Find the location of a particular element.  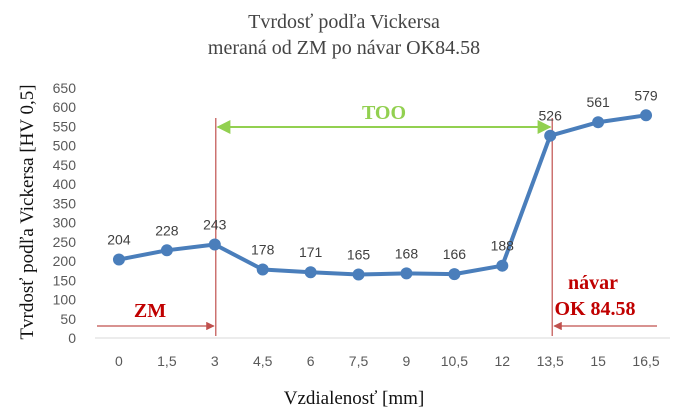

too-label: TOO is located at coordinates (384, 113).